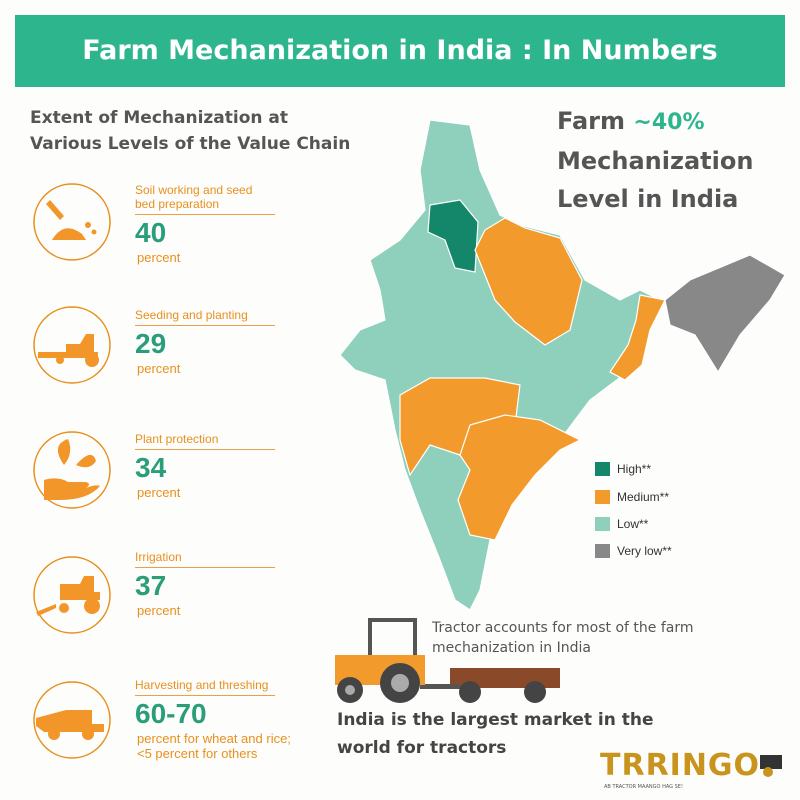 This screenshot has width=800, height=800. Describe the element at coordinates (643, 497) in the screenshot. I see `legend-label: Medium**` at that location.